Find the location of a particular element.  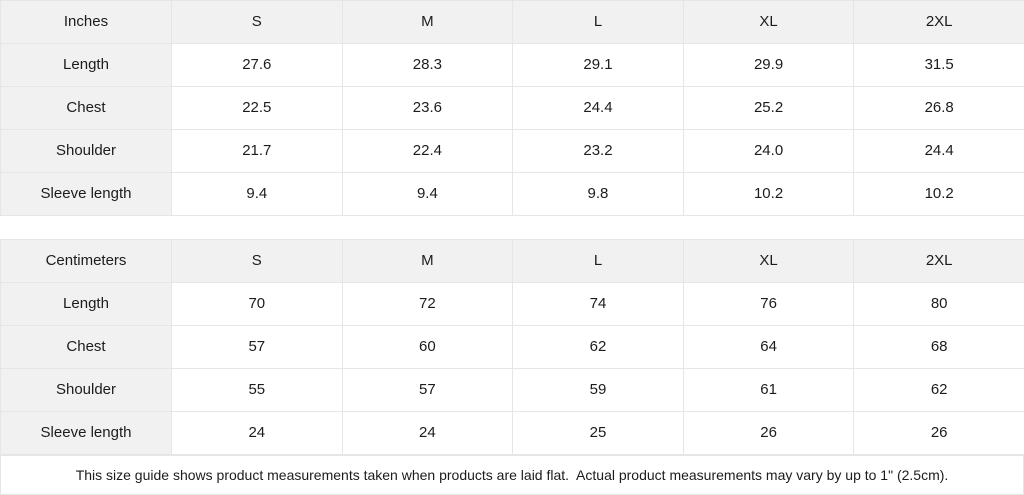

table-row: Length 70 72 74 76 80 is located at coordinates (512, 303).